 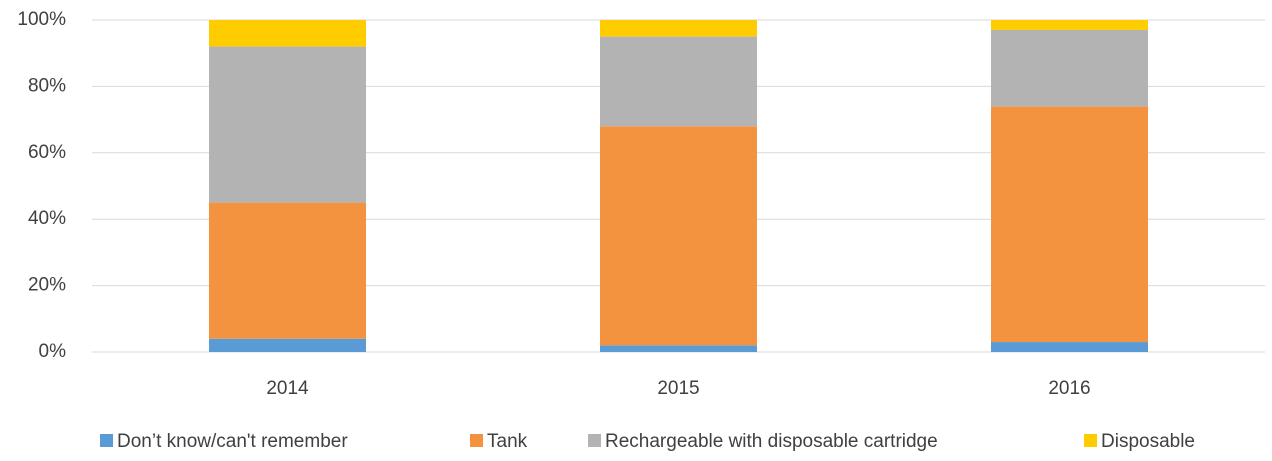 What do you see at coordinates (1148, 441) in the screenshot?
I see `legend-label: Disposable` at bounding box center [1148, 441].